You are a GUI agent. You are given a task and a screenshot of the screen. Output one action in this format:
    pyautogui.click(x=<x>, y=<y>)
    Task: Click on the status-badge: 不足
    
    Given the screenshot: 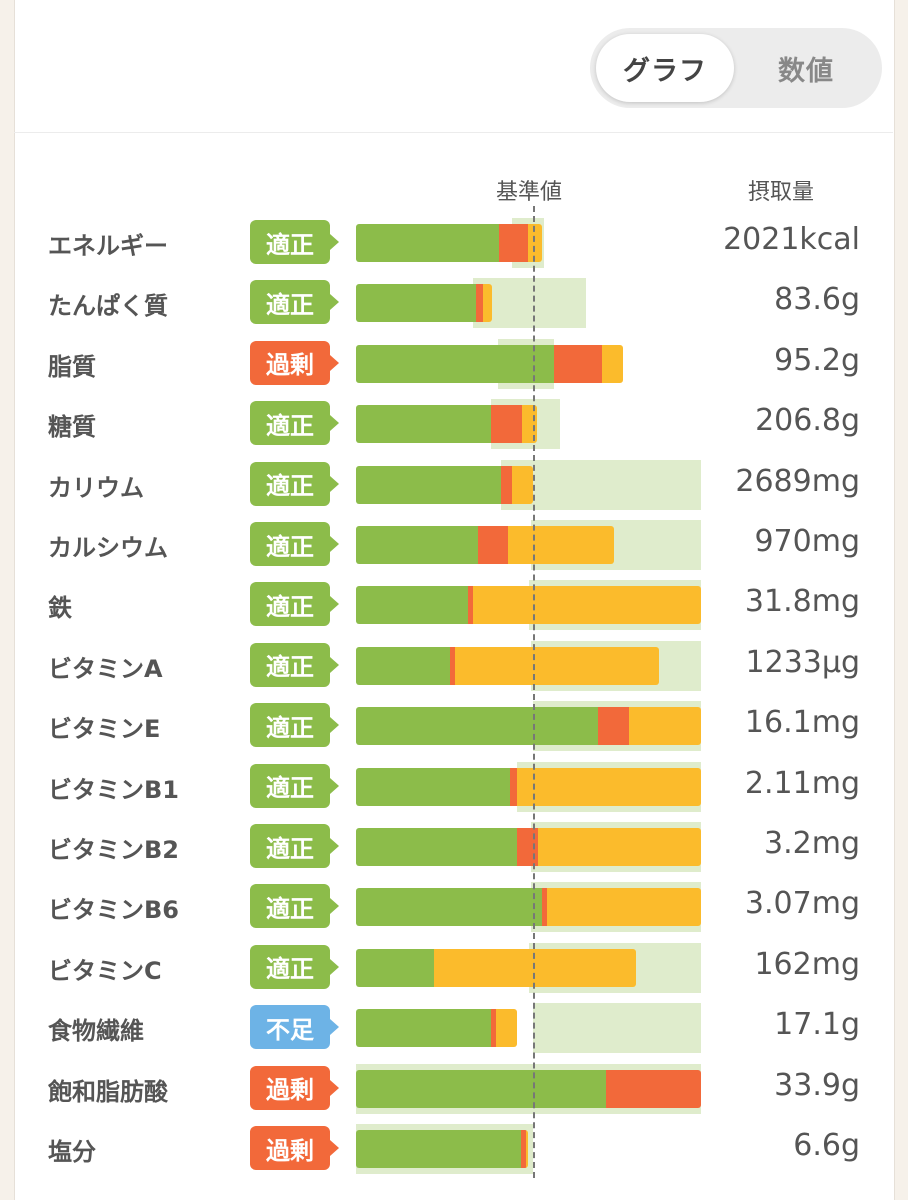 What is the action you would take?
    pyautogui.click(x=294, y=1027)
    